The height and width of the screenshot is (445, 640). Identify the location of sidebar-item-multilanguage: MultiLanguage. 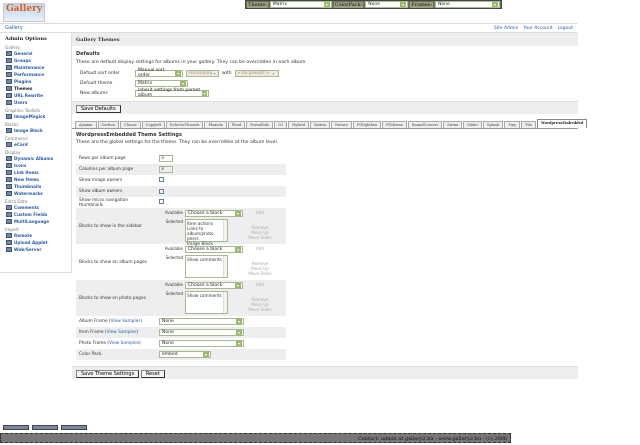
(35, 221).